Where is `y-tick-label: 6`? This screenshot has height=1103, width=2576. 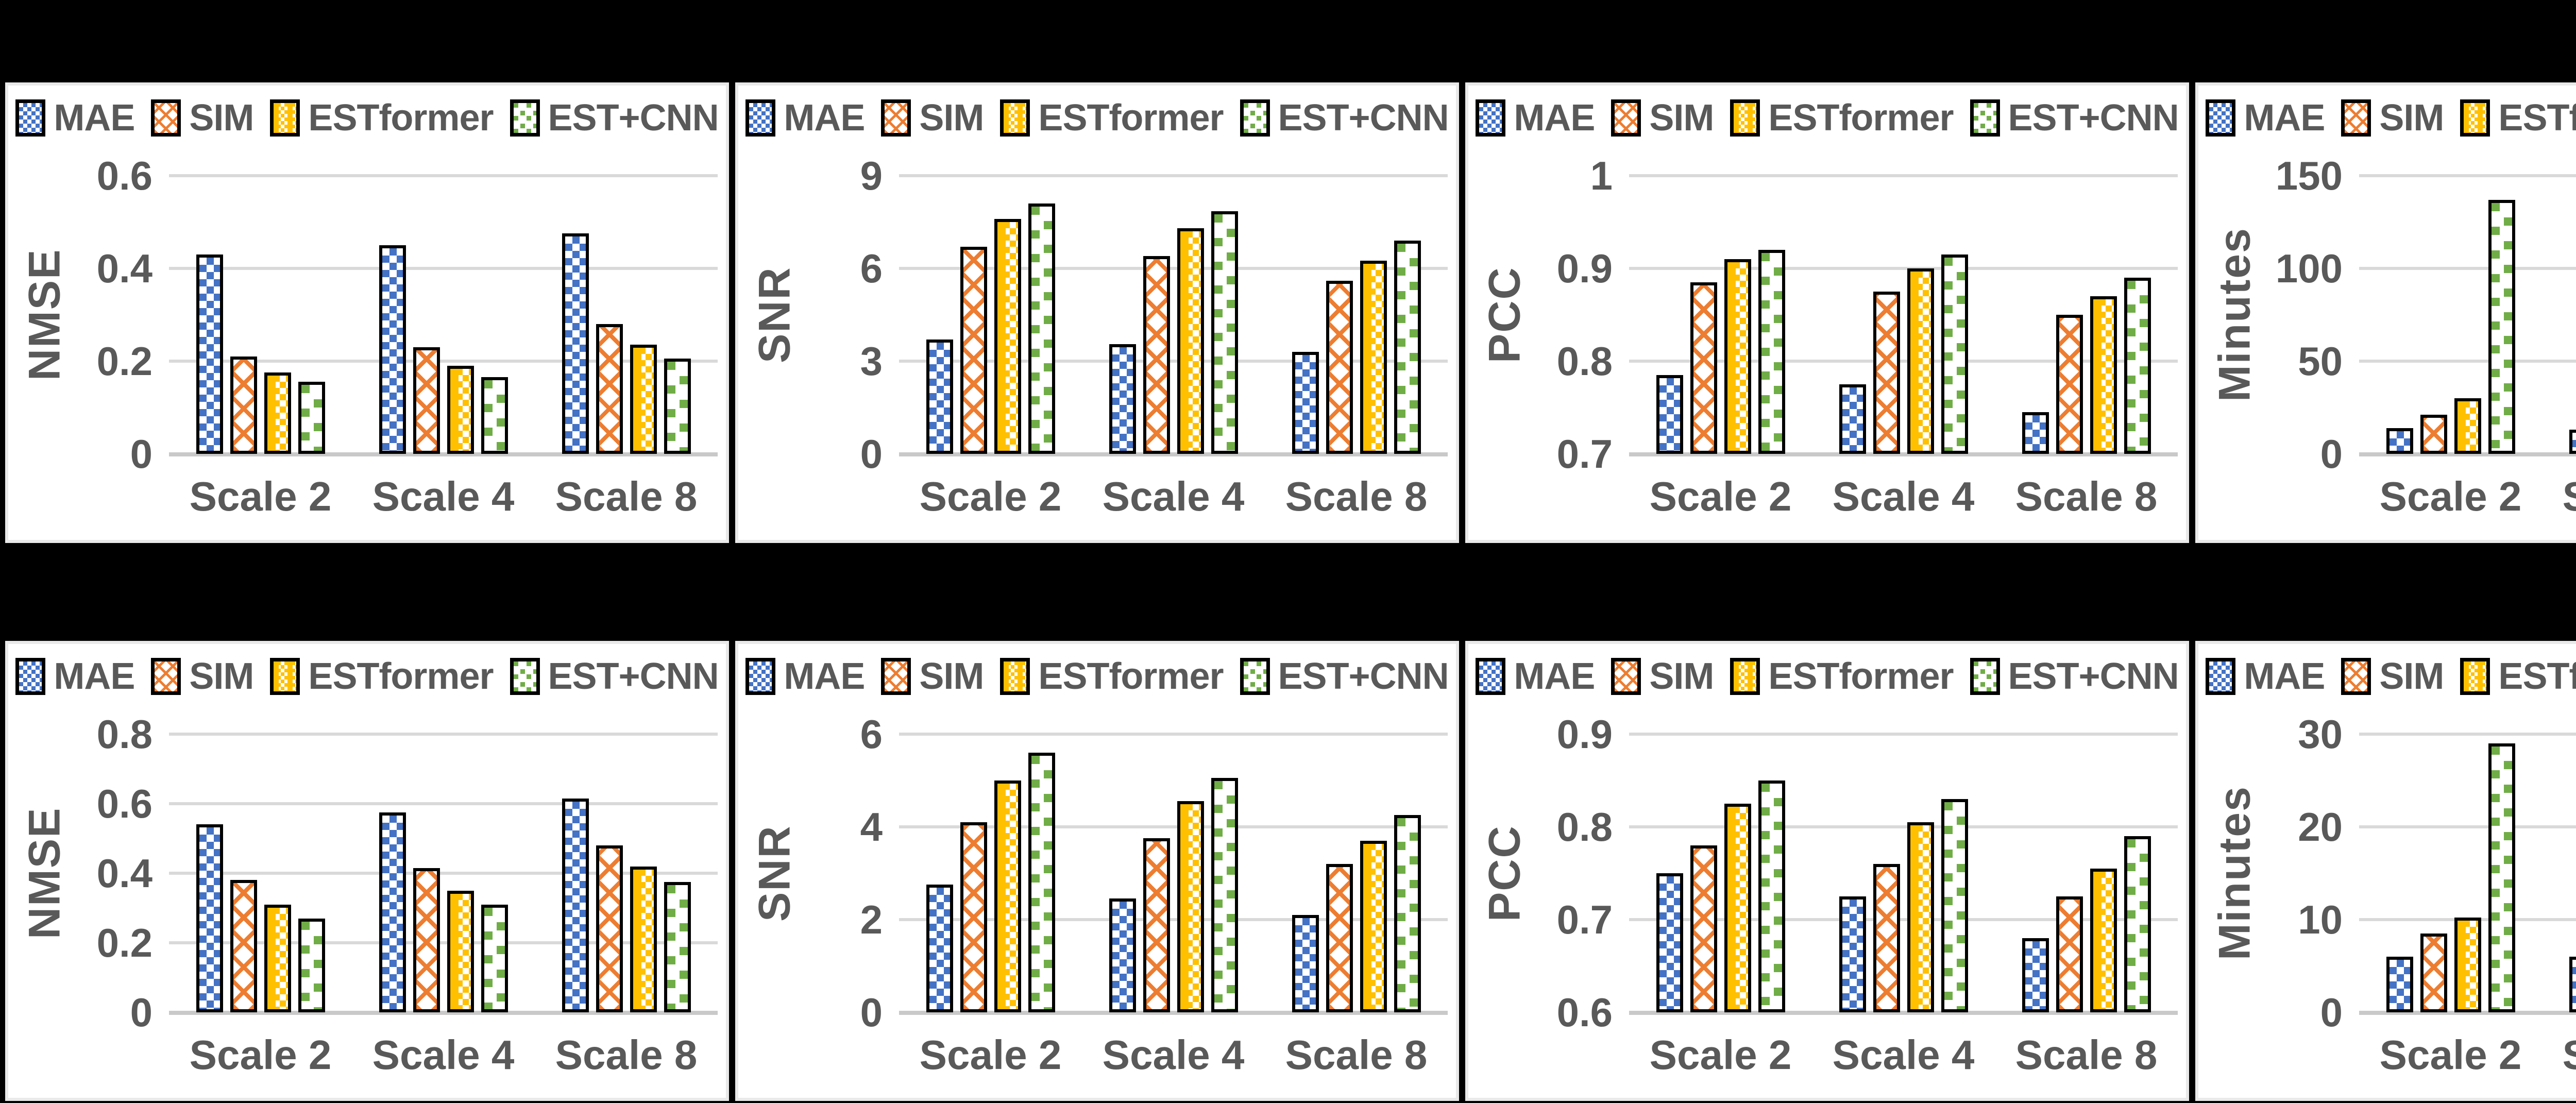
y-tick-label: 6 is located at coordinates (871, 734).